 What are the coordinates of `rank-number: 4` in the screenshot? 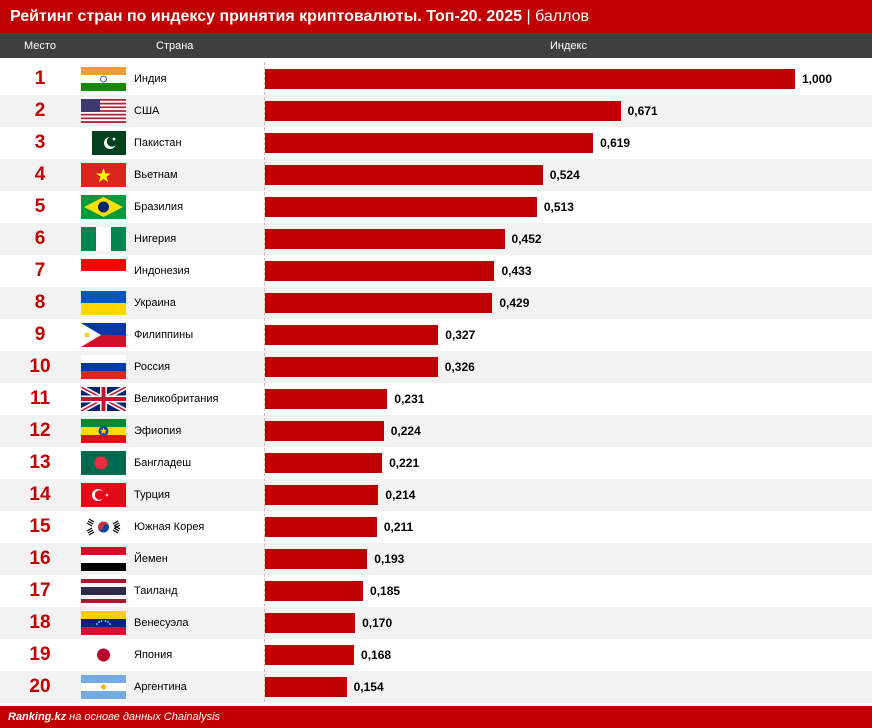 It's located at (40, 174).